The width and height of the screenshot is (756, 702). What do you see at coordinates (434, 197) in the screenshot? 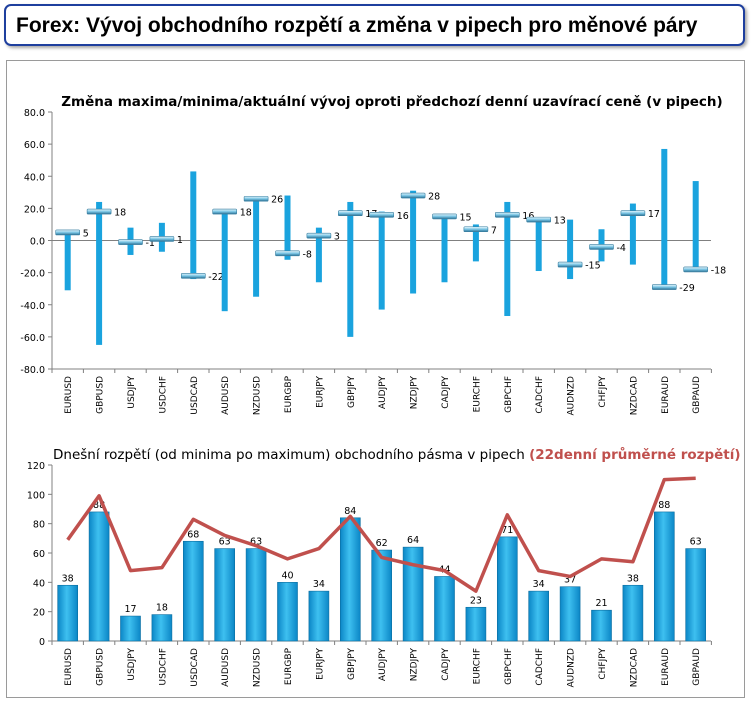
I see `chart1-value-label: 28` at bounding box center [434, 197].